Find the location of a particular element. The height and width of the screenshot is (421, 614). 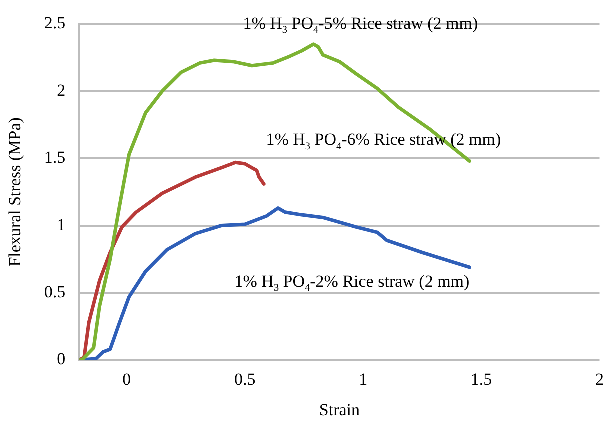

y-tick-label: 2 is located at coordinates (61, 90).